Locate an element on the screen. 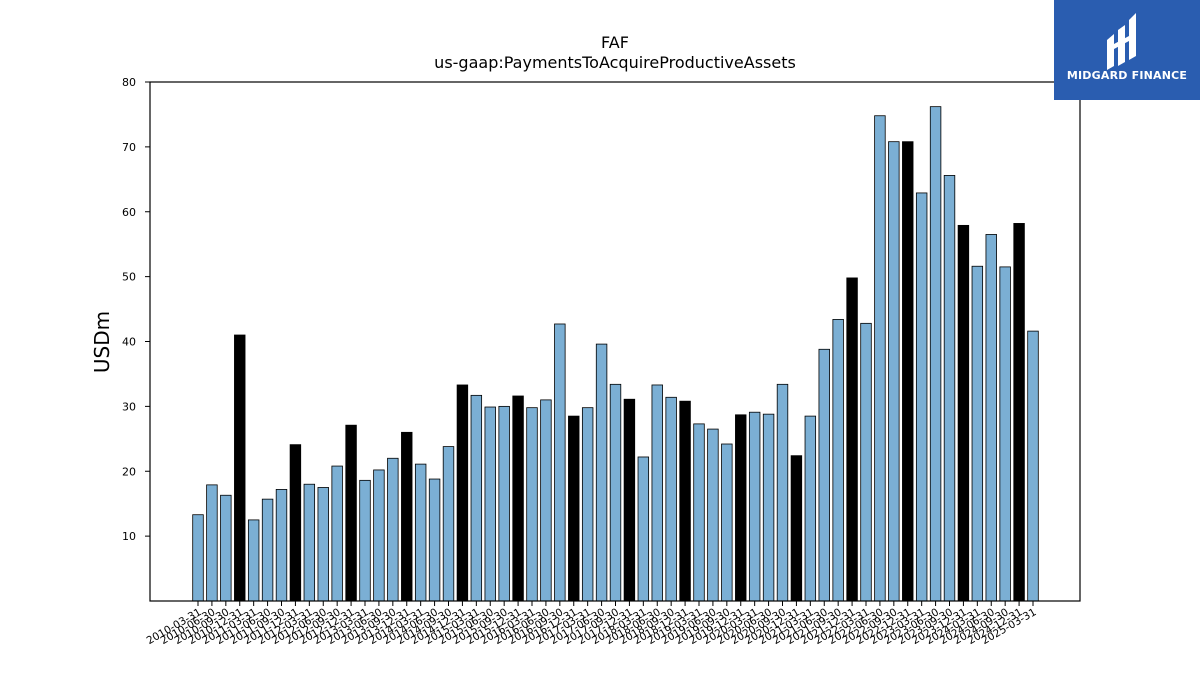 This screenshot has width=1200, height=675. y-tick-label: 80 is located at coordinates (129, 82).